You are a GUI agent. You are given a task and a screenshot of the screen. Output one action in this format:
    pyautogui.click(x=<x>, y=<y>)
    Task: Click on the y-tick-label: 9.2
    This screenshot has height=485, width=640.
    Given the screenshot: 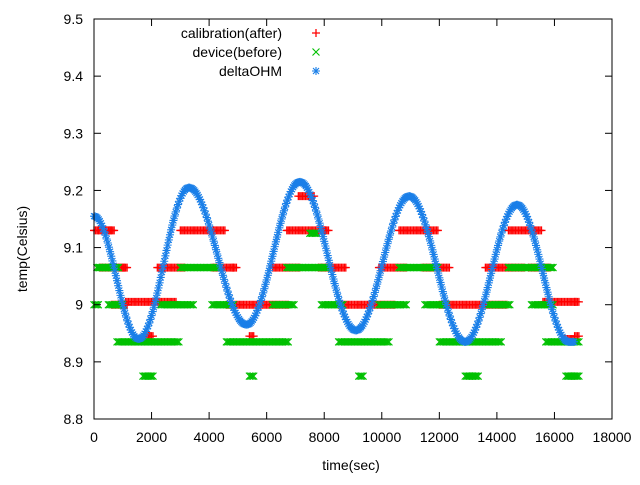 What is the action you would take?
    pyautogui.click(x=74, y=190)
    